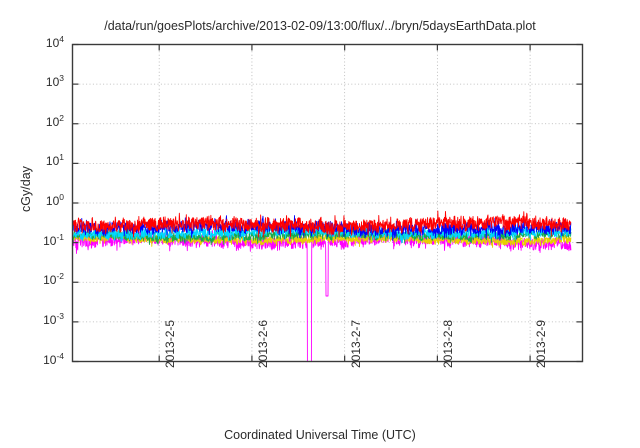 The height and width of the screenshot is (448, 640). Describe the element at coordinates (36, 239) in the screenshot. I see `y-tick-label: 10-1` at that location.